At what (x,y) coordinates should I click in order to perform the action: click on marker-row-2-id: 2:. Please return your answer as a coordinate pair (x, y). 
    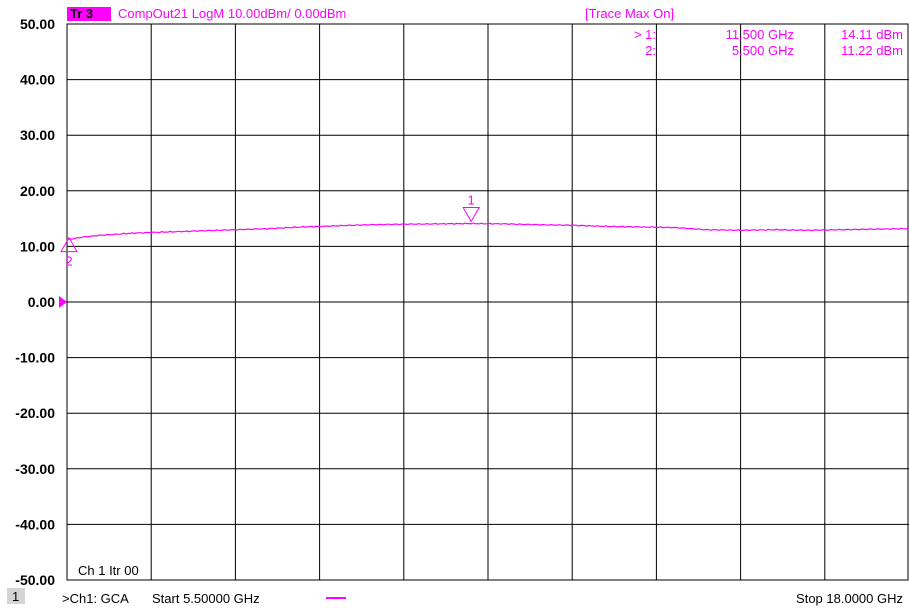
    Looking at the image, I should click on (650, 50).